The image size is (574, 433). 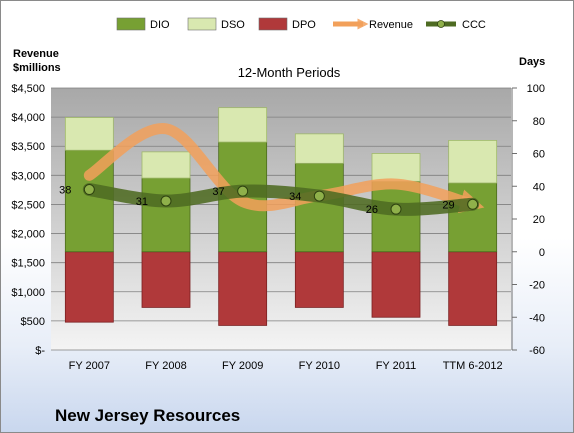 What do you see at coordinates (473, 366) in the screenshot?
I see `category-label: TTM 6-2012` at bounding box center [473, 366].